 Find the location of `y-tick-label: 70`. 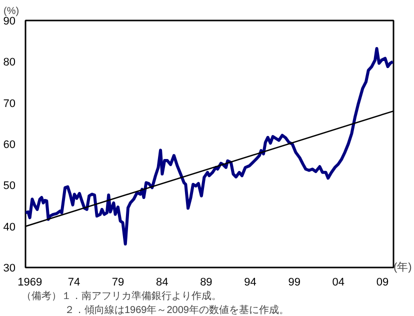

y-tick-label: 70 is located at coordinates (9, 104).